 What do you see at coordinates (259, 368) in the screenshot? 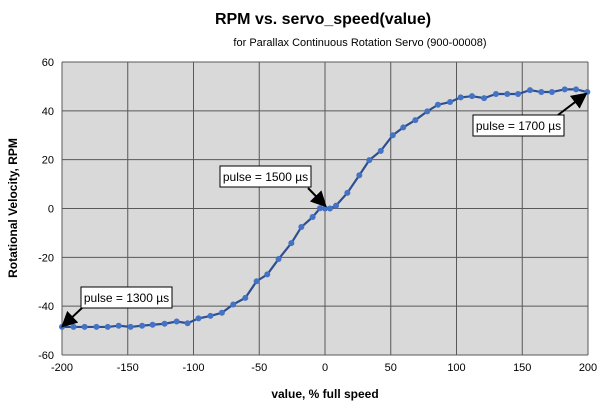
I see `x-tick-label: -50` at bounding box center [259, 368].